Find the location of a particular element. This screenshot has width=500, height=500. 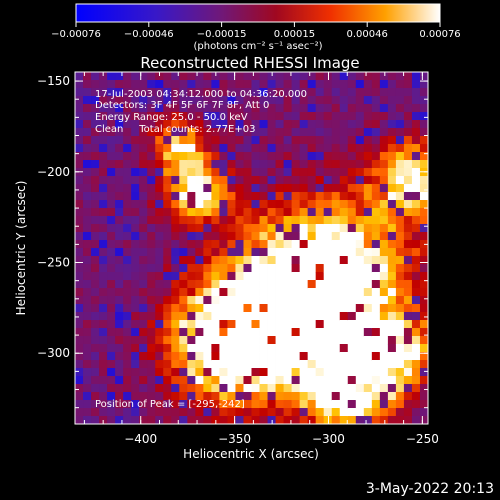

colorbar-units-label: (photons cm⁻² s⁻¹ asec⁻²) is located at coordinates (257, 46).